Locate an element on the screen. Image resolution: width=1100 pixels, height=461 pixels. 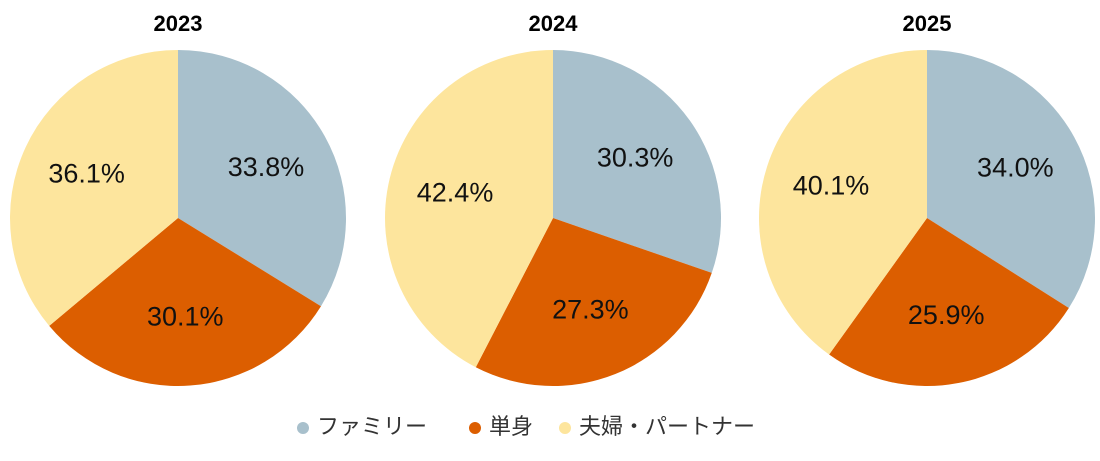
chart-title: 2025 is located at coordinates (927, 23).